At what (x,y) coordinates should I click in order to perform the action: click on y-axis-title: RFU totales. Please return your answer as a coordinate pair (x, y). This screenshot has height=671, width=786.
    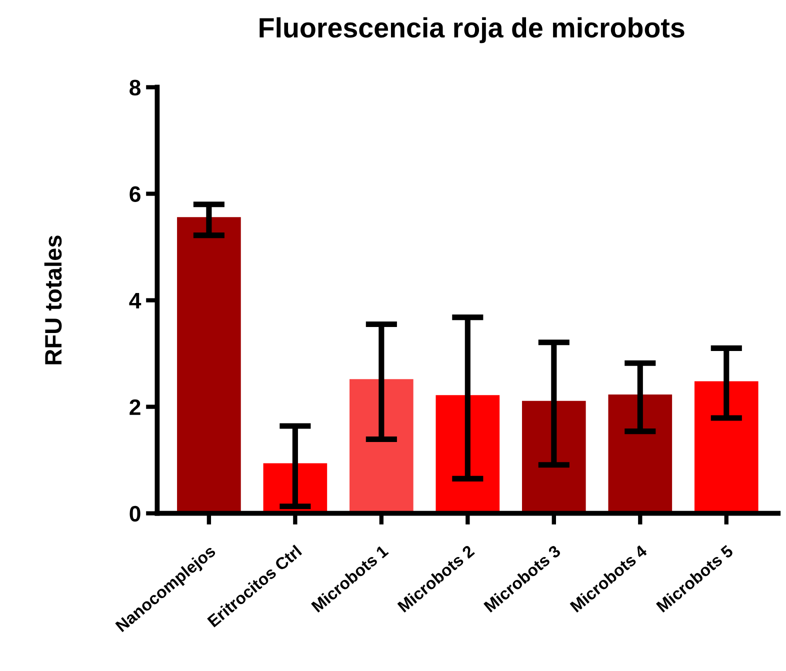
    Looking at the image, I should click on (53, 300).